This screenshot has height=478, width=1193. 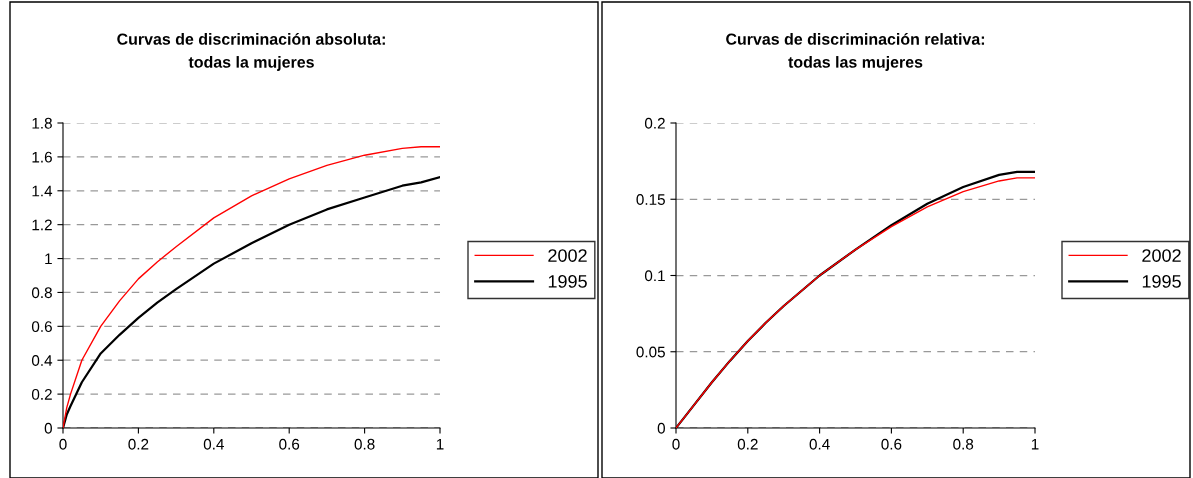 What do you see at coordinates (42, 123) in the screenshot?
I see `y-tick-label: 1.8` at bounding box center [42, 123].